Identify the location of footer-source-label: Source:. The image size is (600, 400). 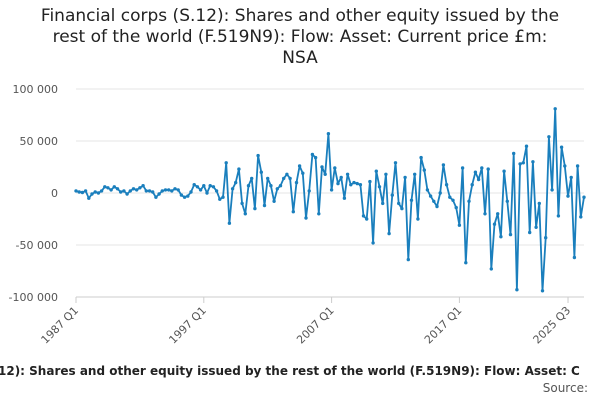
(565, 388).